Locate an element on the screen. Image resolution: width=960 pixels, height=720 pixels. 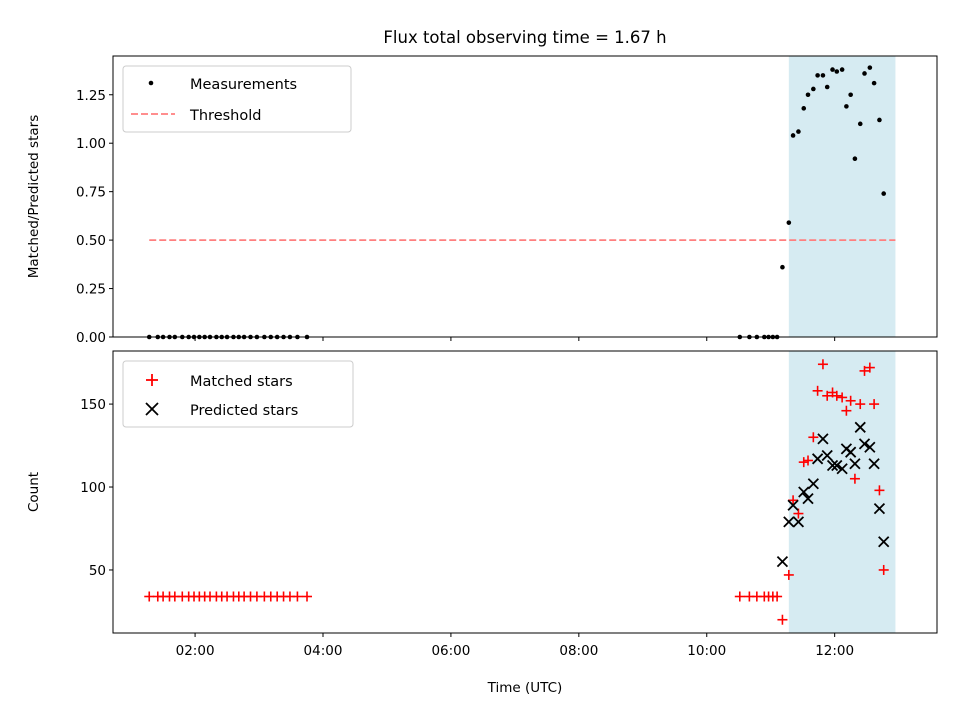
legend-measurements-label: Measurements is located at coordinates (243, 85).